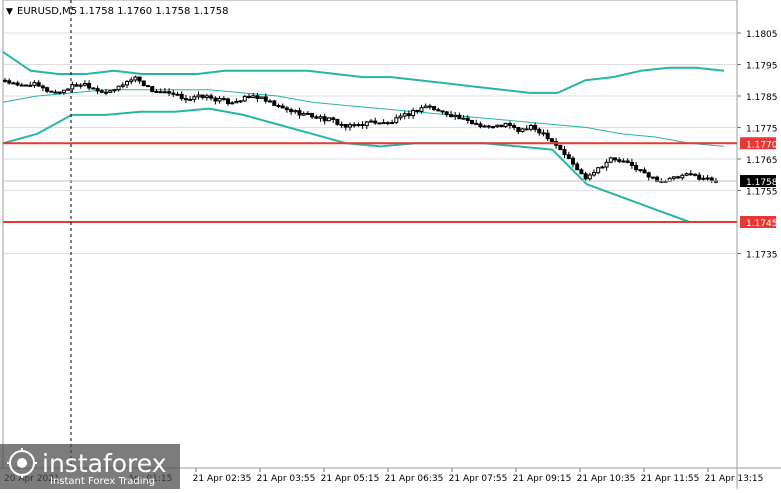 This screenshot has height=493, width=781. I want to click on level-price-tag, so click(758, 143).